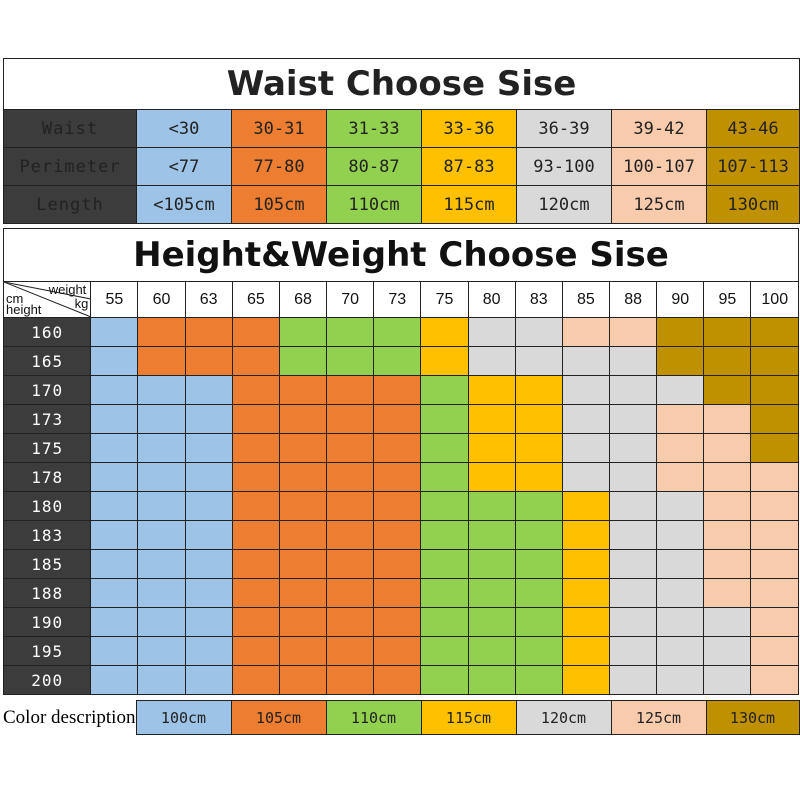  Describe the element at coordinates (400, 622) in the screenshot. I see `height-row: 190` at that location.